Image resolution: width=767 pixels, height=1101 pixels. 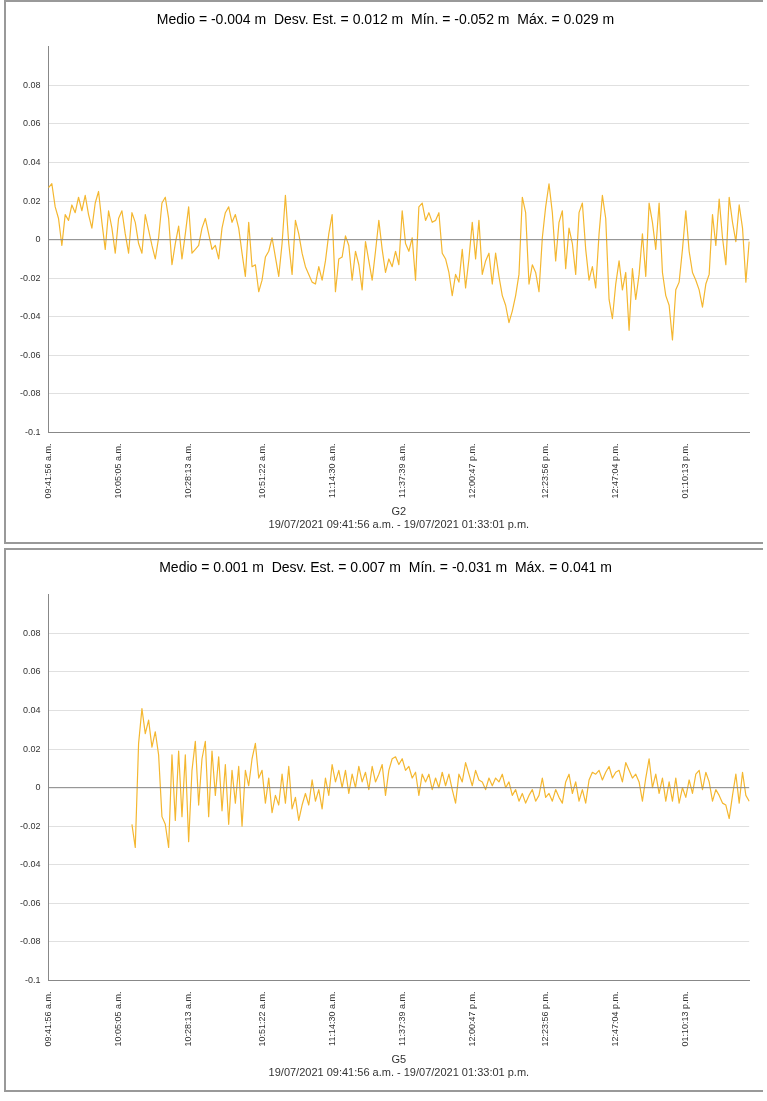 What do you see at coordinates (399, 1059) in the screenshot?
I see `x-axis-title: G5` at bounding box center [399, 1059].